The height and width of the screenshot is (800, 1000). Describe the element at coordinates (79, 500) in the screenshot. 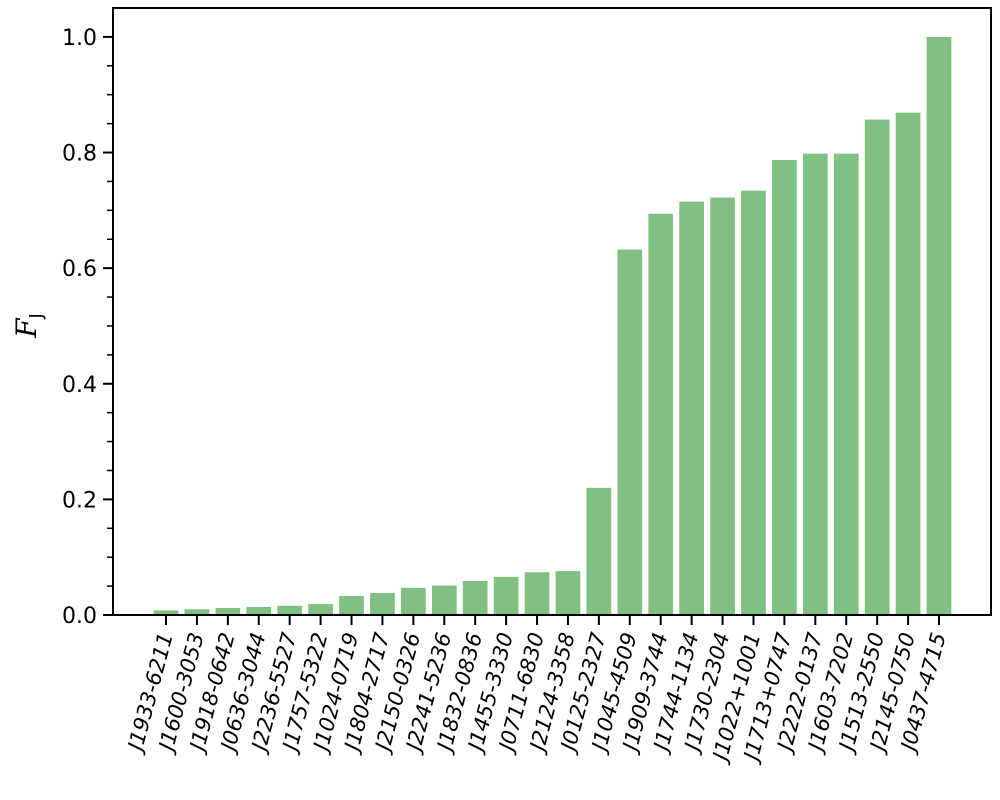

I see `y-tick-label: 0.2` at that location.